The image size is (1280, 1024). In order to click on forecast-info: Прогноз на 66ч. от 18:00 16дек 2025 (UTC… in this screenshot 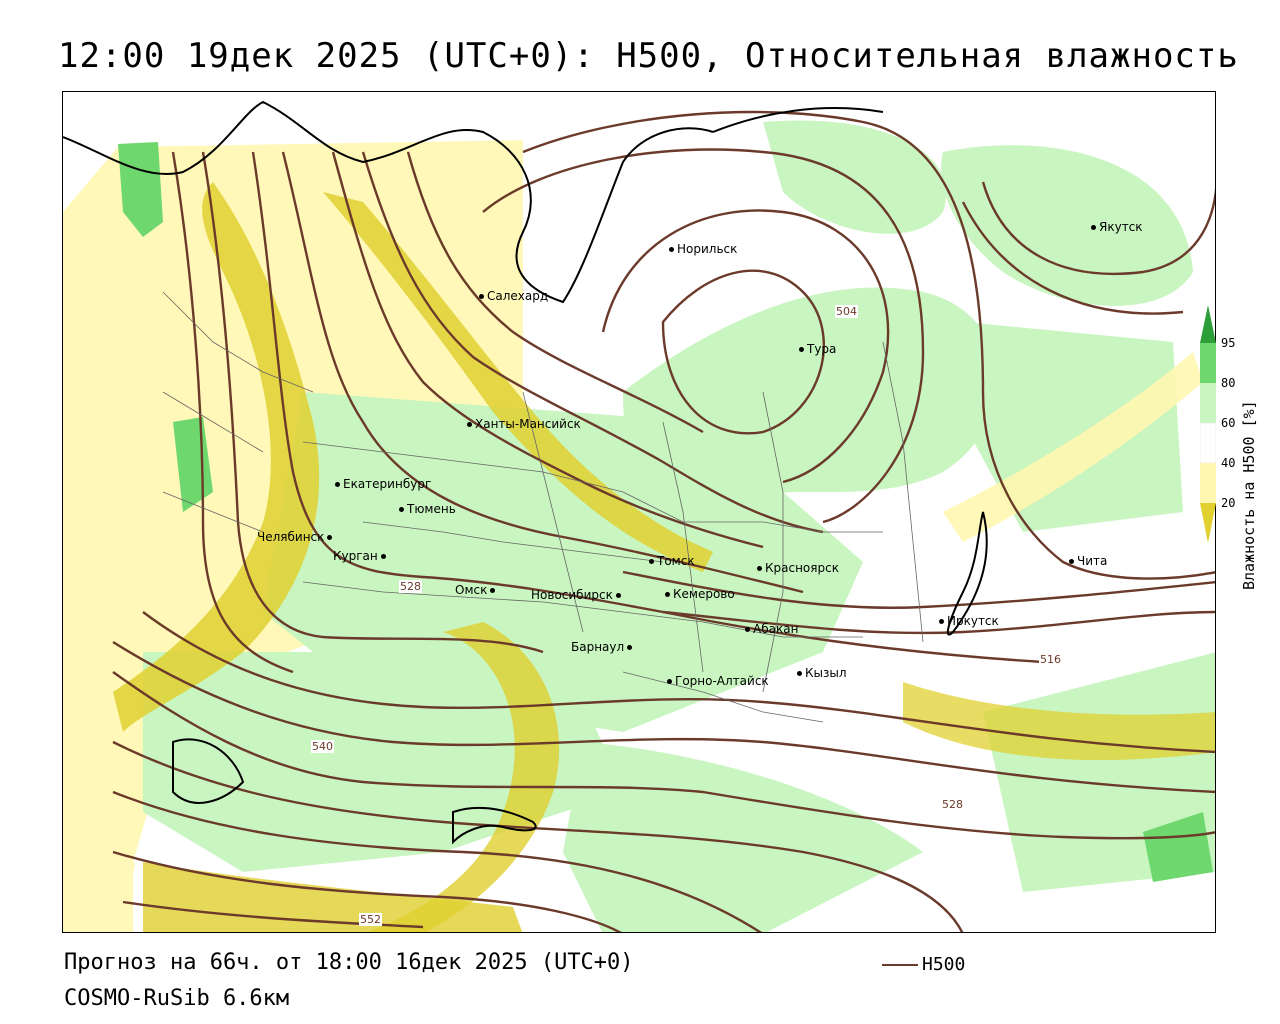, I will do `click(349, 962)`.